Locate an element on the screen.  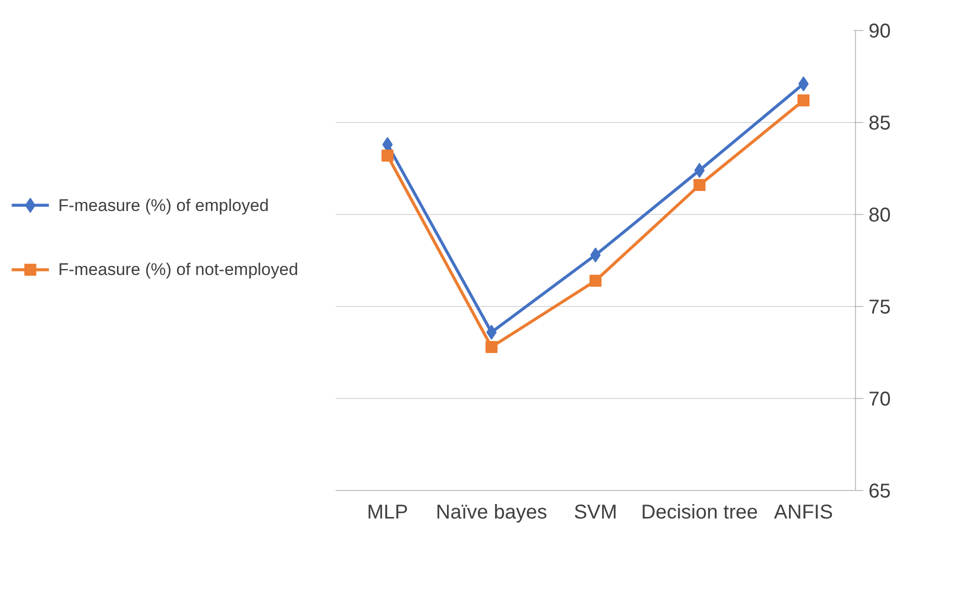
y-tick-label: 75 is located at coordinates (879, 307).